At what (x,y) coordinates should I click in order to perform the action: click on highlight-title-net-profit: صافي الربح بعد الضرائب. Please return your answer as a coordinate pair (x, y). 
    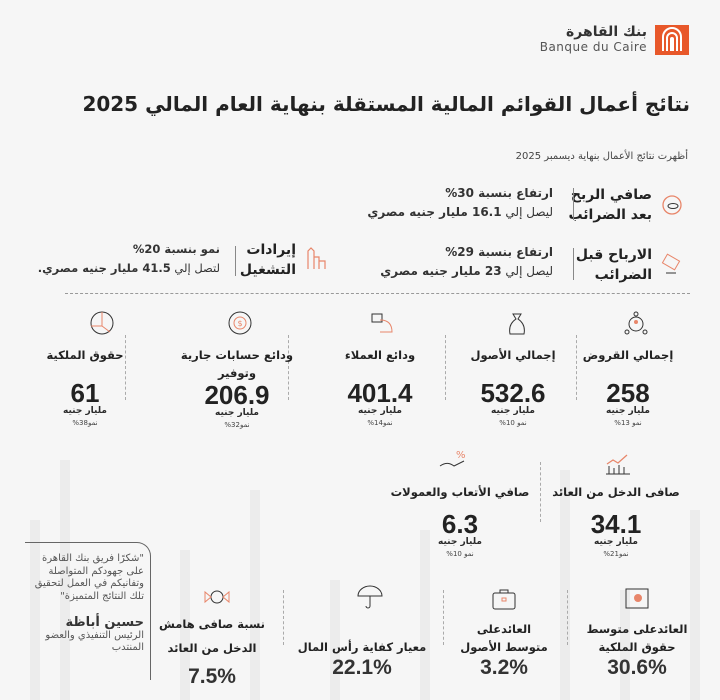
    Looking at the image, I should click on (610, 205).